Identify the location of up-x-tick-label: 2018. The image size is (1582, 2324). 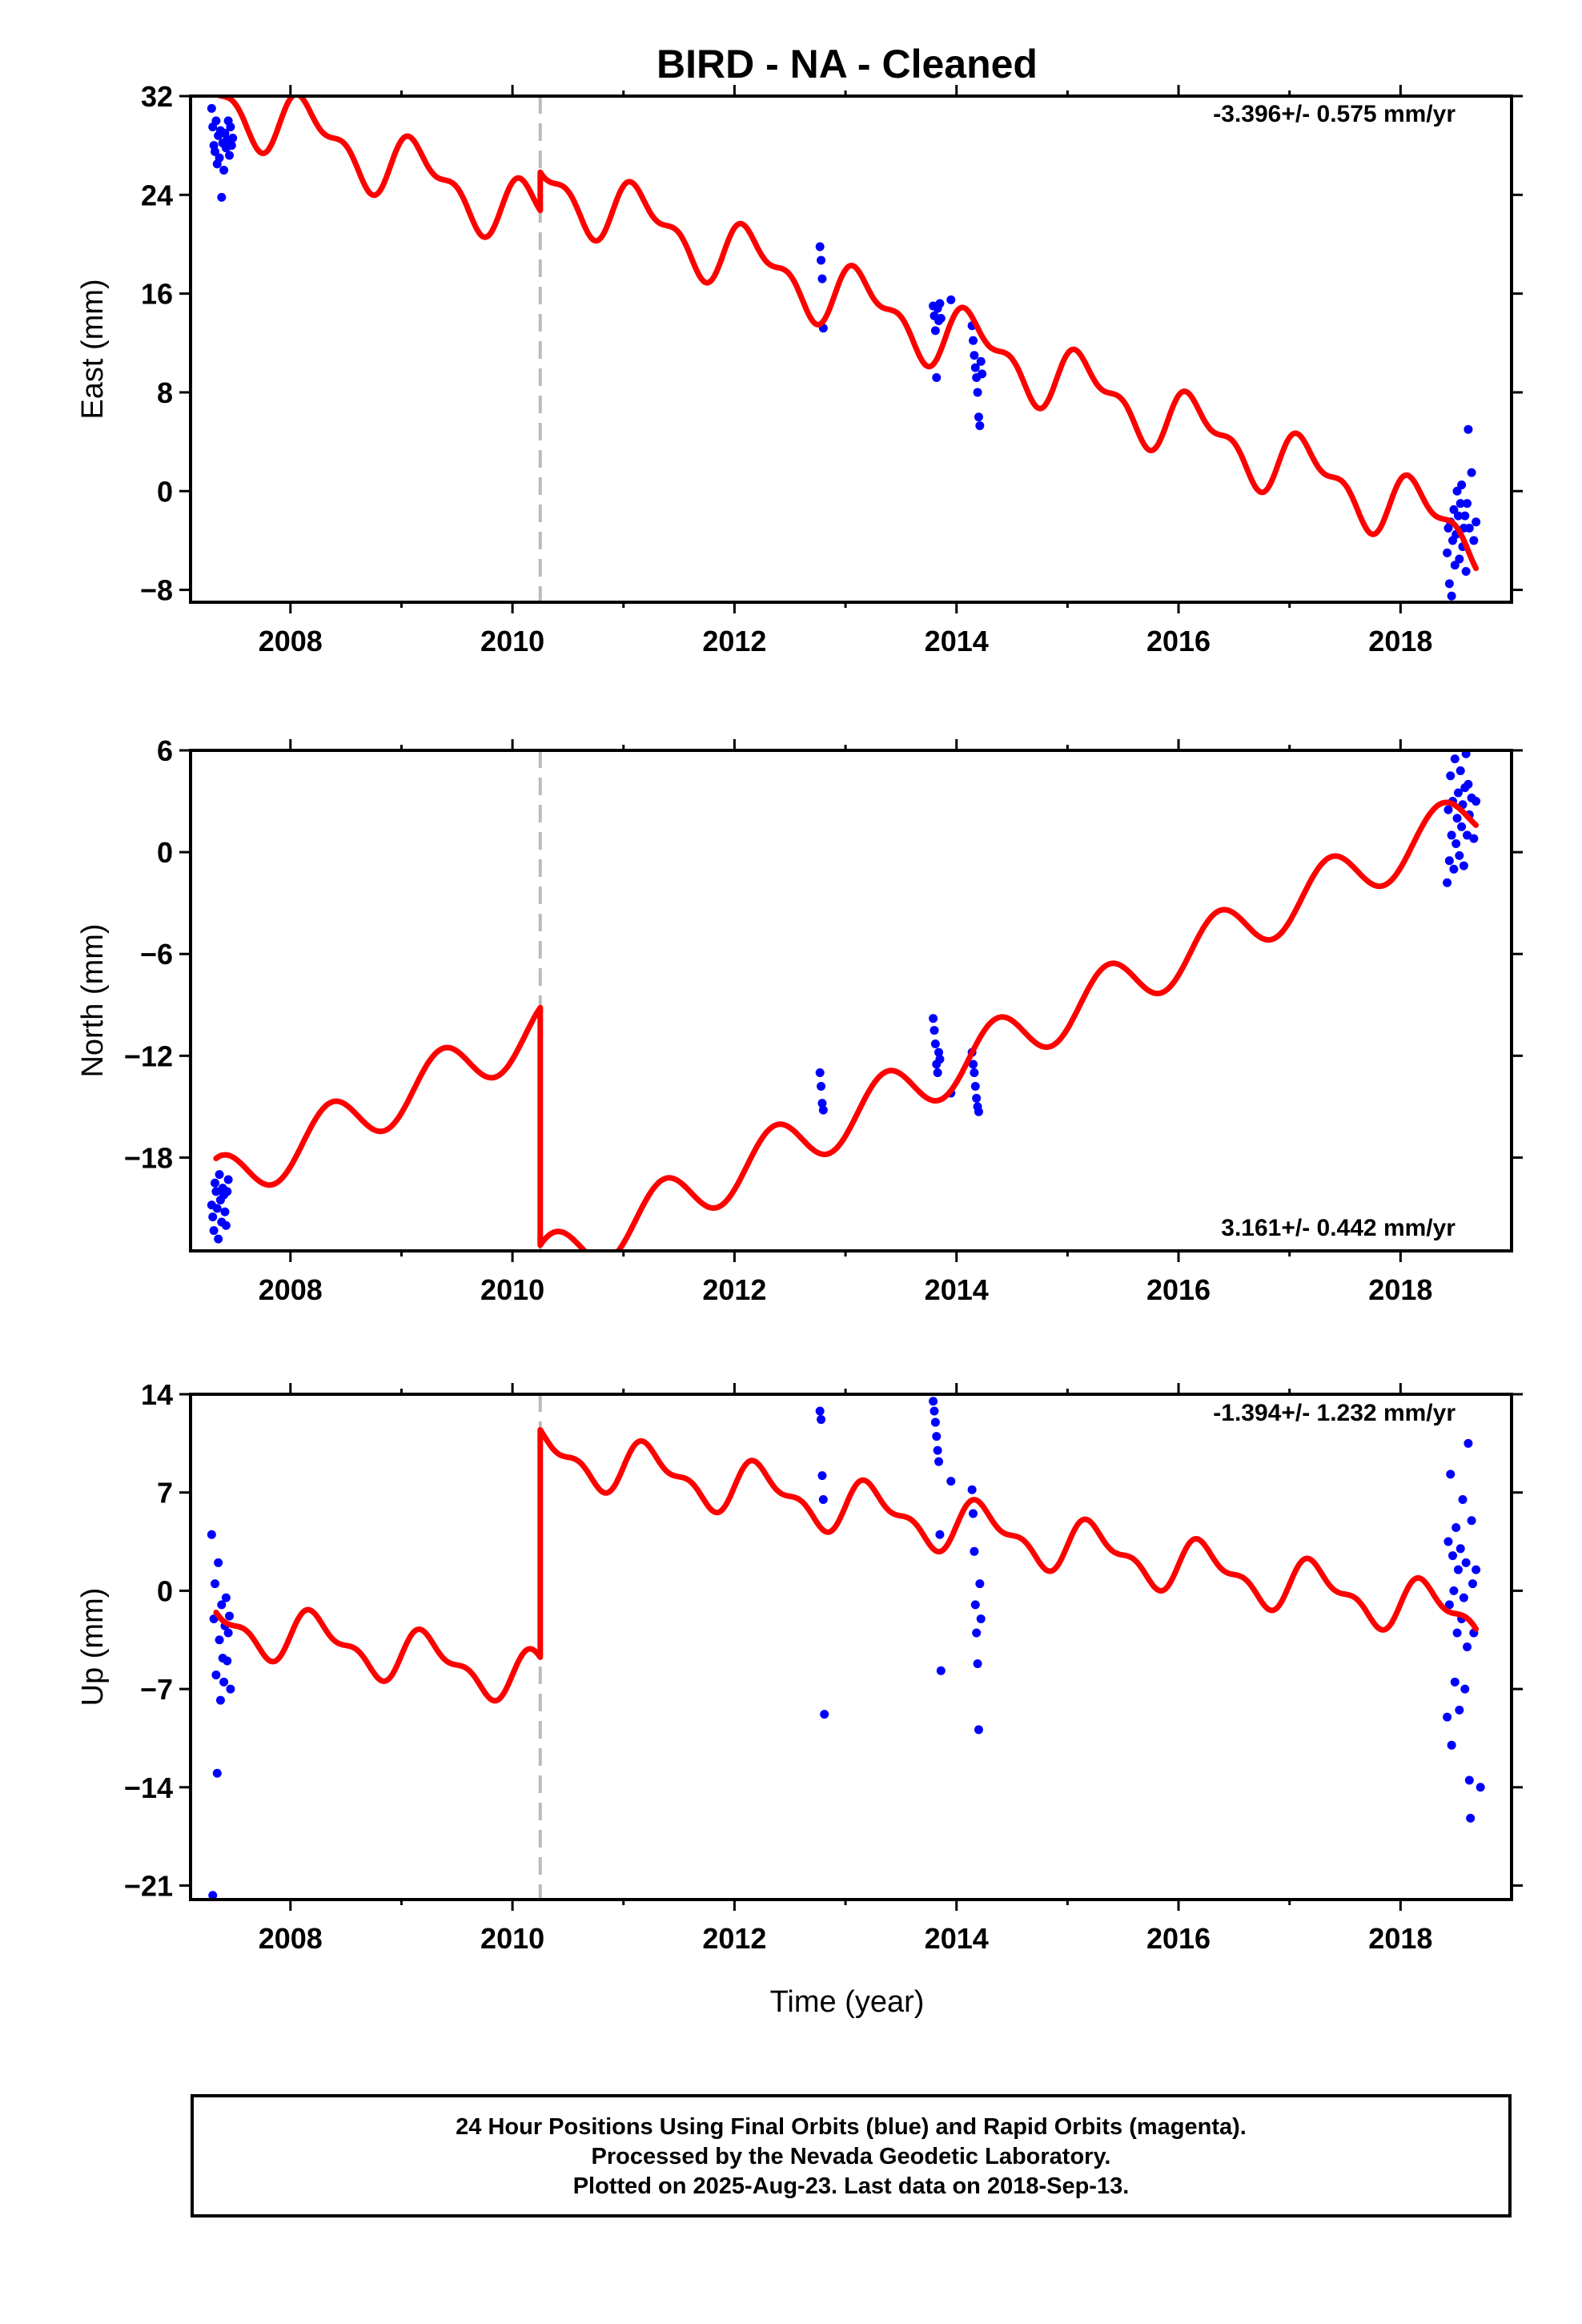
(1400, 1938).